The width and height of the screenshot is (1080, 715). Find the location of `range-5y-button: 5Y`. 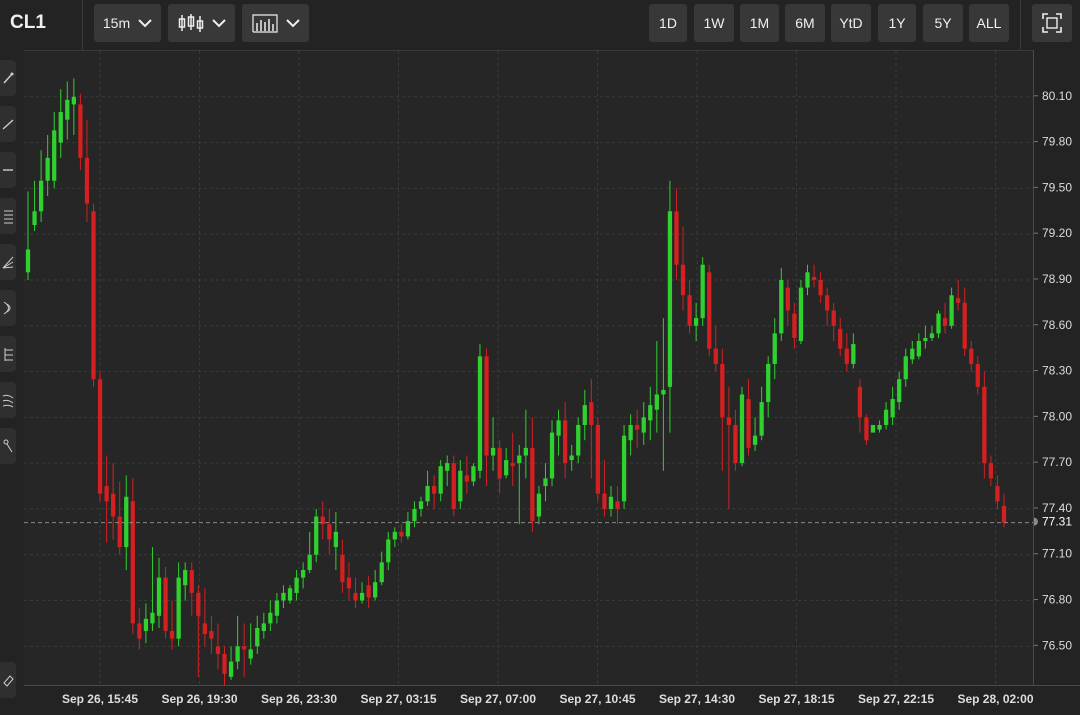

range-5y-button: 5Y is located at coordinates (943, 23).